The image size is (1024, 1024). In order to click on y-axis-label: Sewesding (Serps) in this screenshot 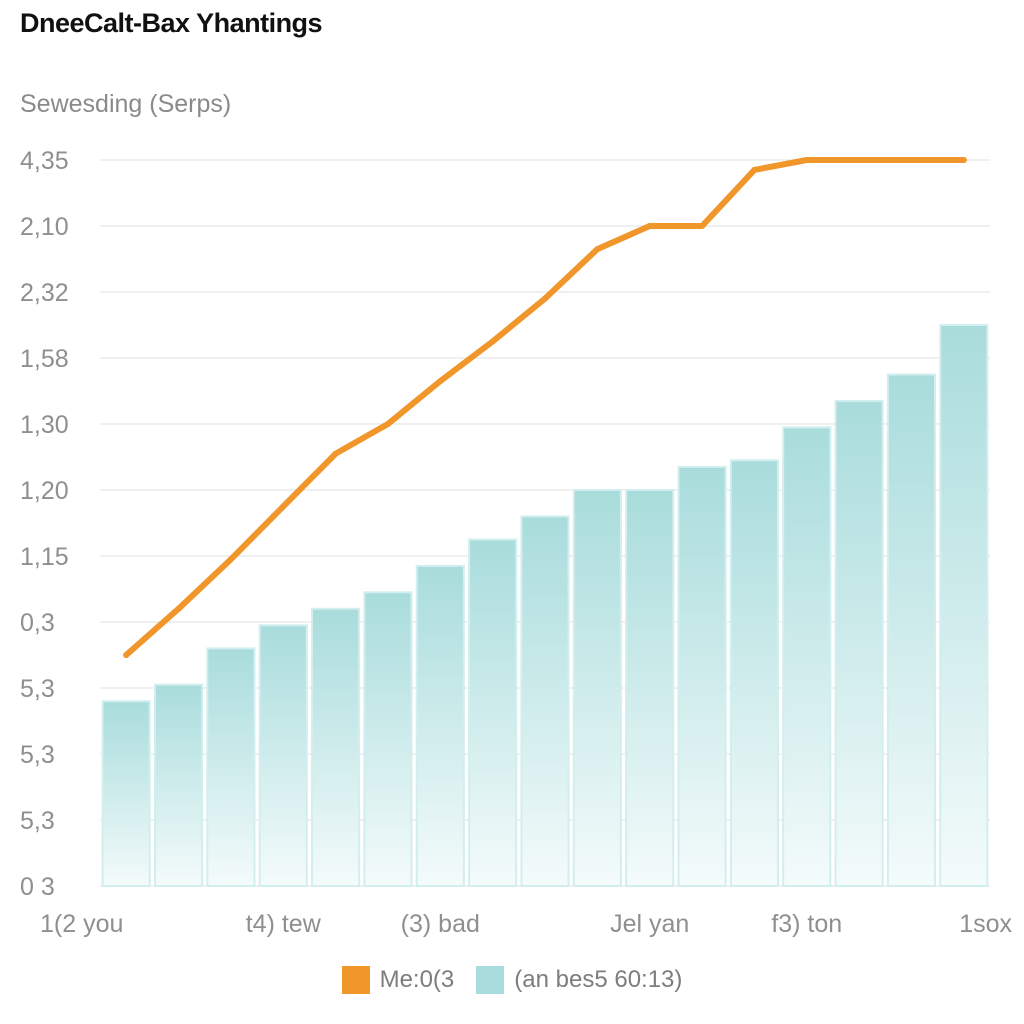, I will do `click(126, 104)`.